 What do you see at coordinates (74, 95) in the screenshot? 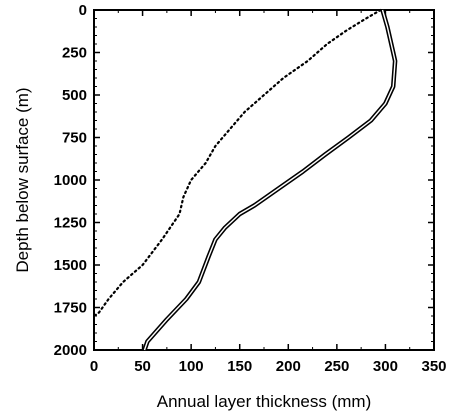
I see `y-tick-label: 500` at bounding box center [74, 95].